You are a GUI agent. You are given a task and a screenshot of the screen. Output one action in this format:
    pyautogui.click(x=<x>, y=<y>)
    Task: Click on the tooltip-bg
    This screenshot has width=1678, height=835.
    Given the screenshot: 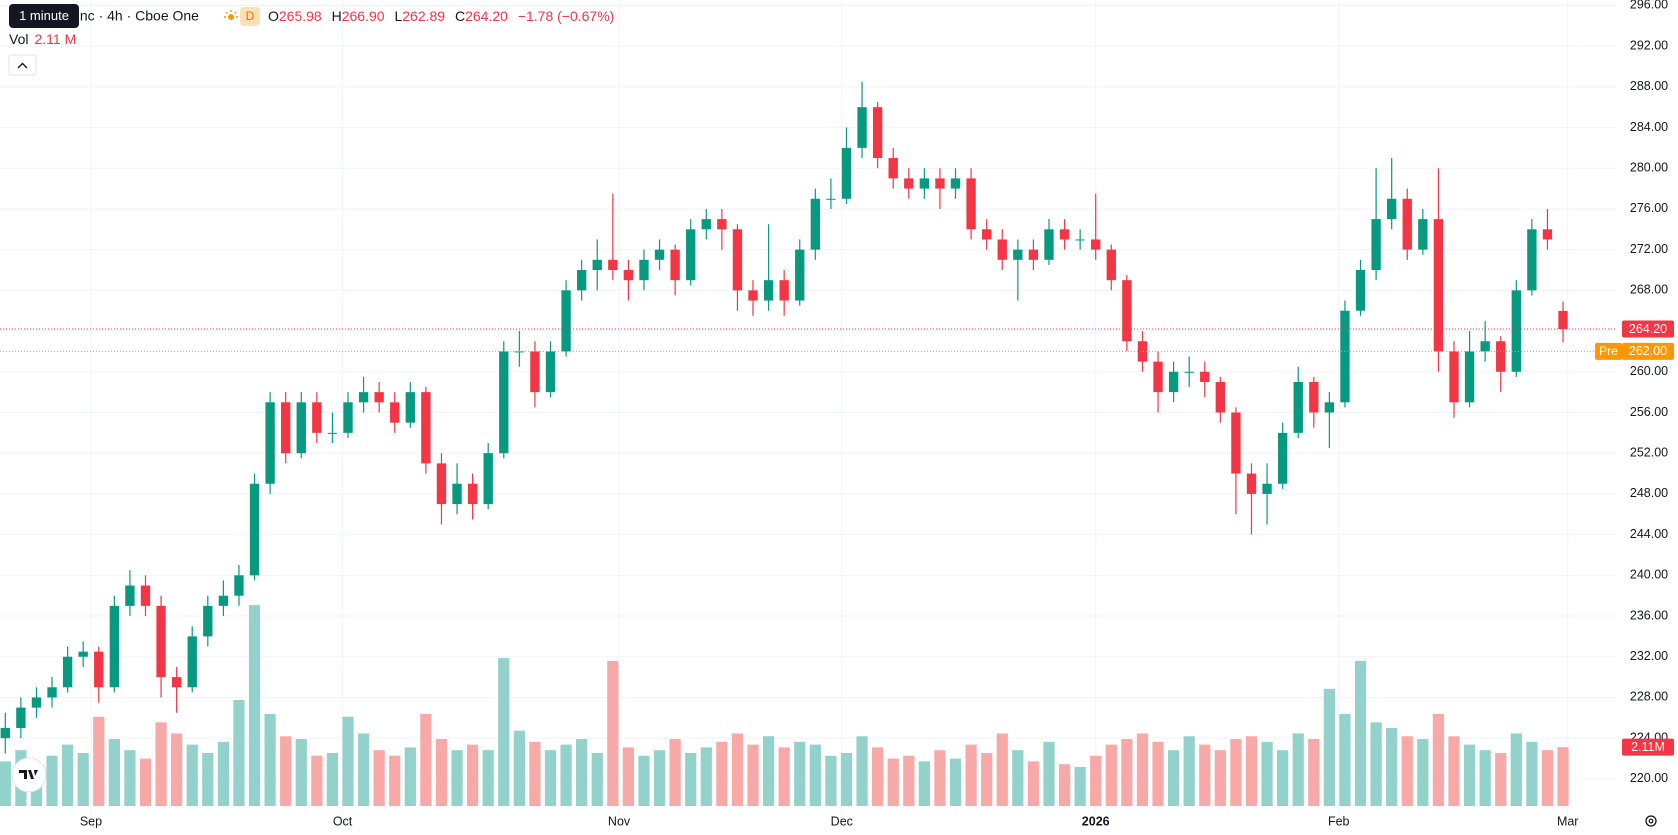 What is the action you would take?
    pyautogui.click(x=44, y=16)
    